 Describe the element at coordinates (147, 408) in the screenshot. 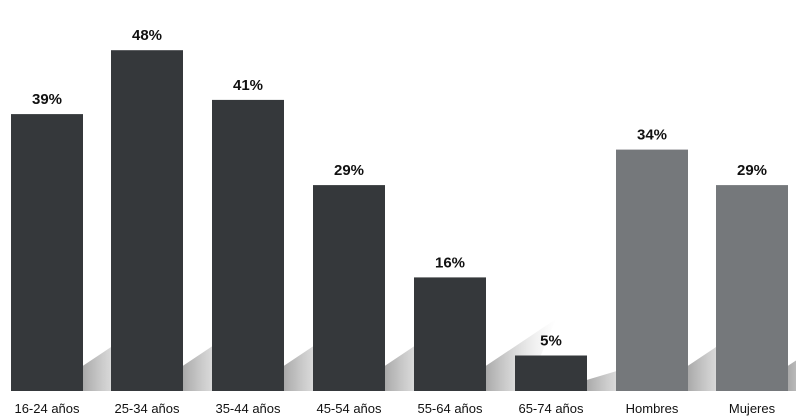

I see `category-label-2: 25-34 años` at that location.